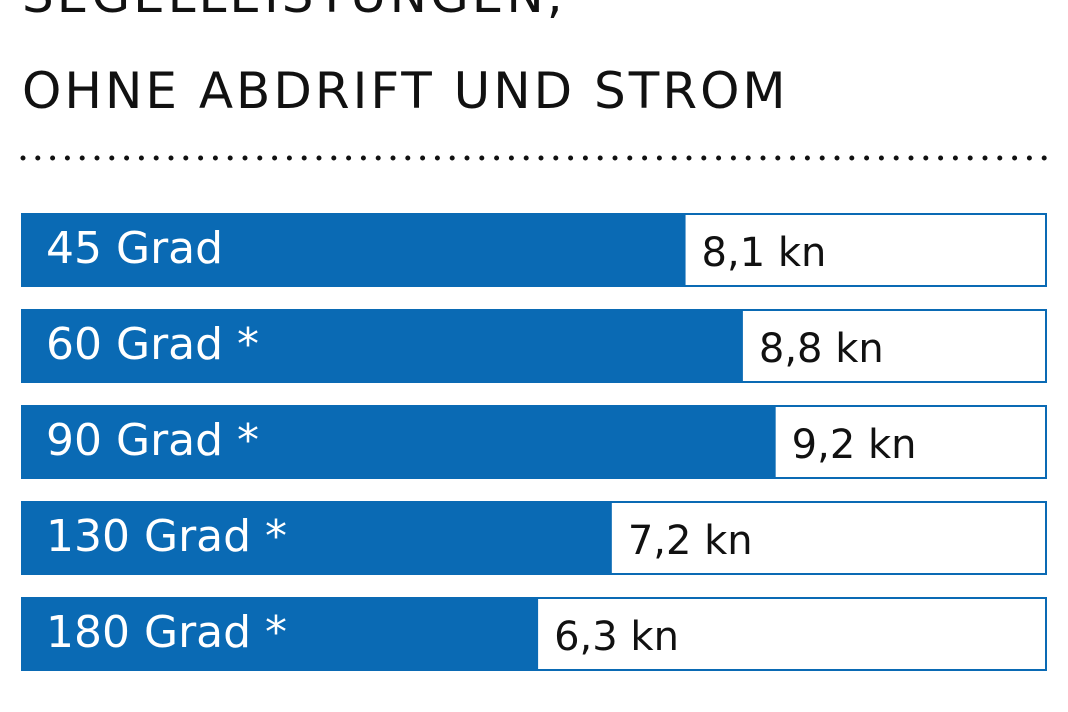 This screenshot has width=1068, height=712. I want to click on chart-title-line-2: OHNE ABDRIFT UND STROM, so click(405, 91).